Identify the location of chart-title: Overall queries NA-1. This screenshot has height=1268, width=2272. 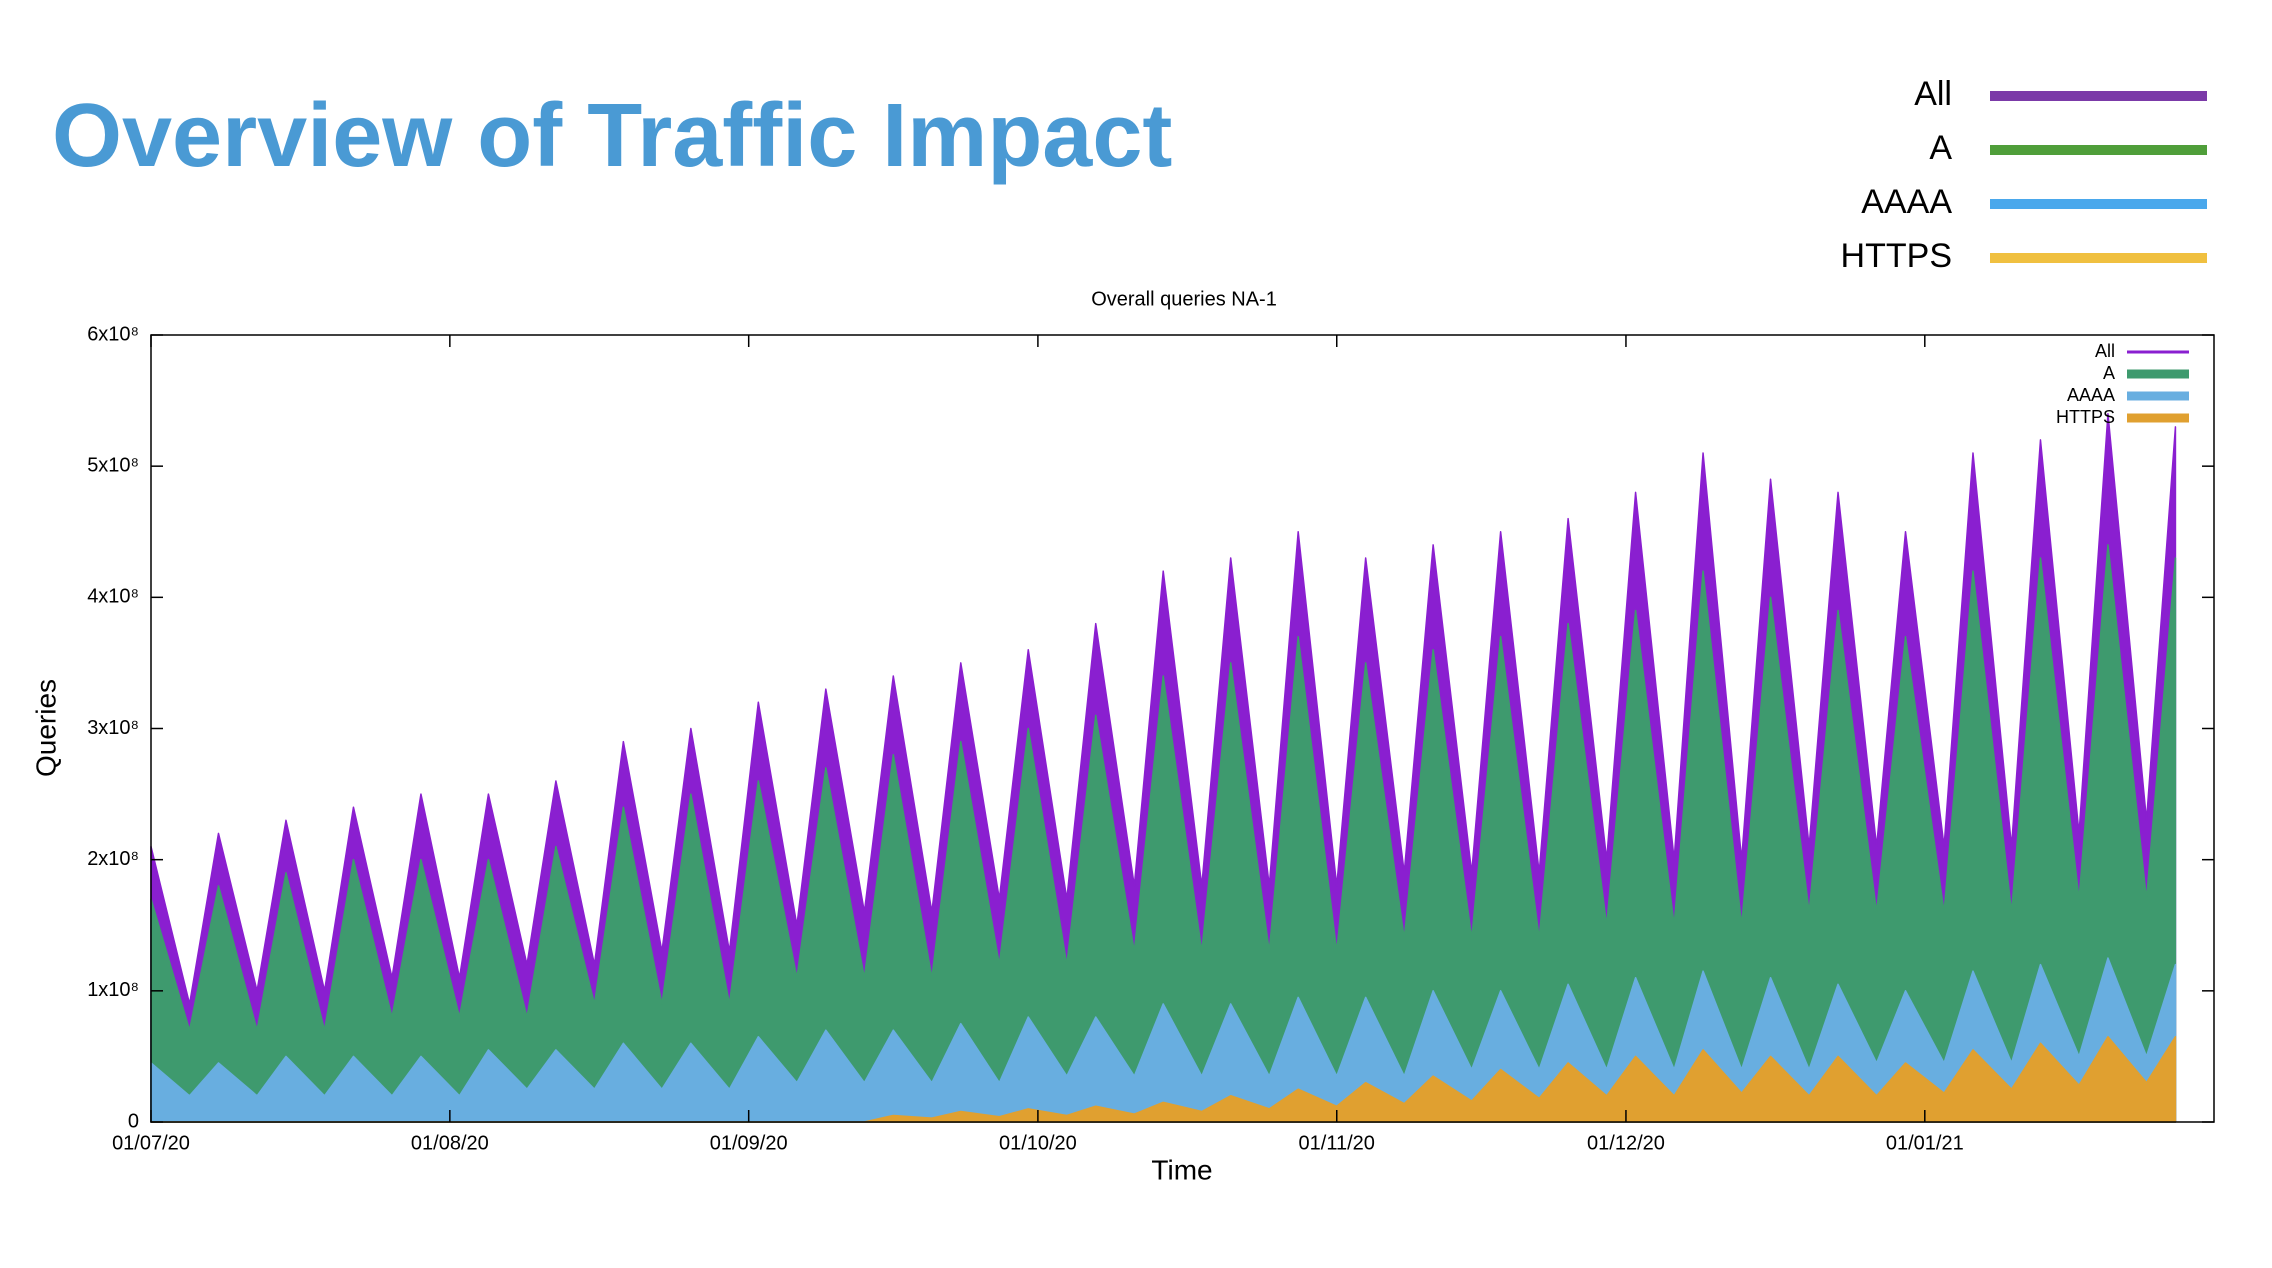
(1184, 299).